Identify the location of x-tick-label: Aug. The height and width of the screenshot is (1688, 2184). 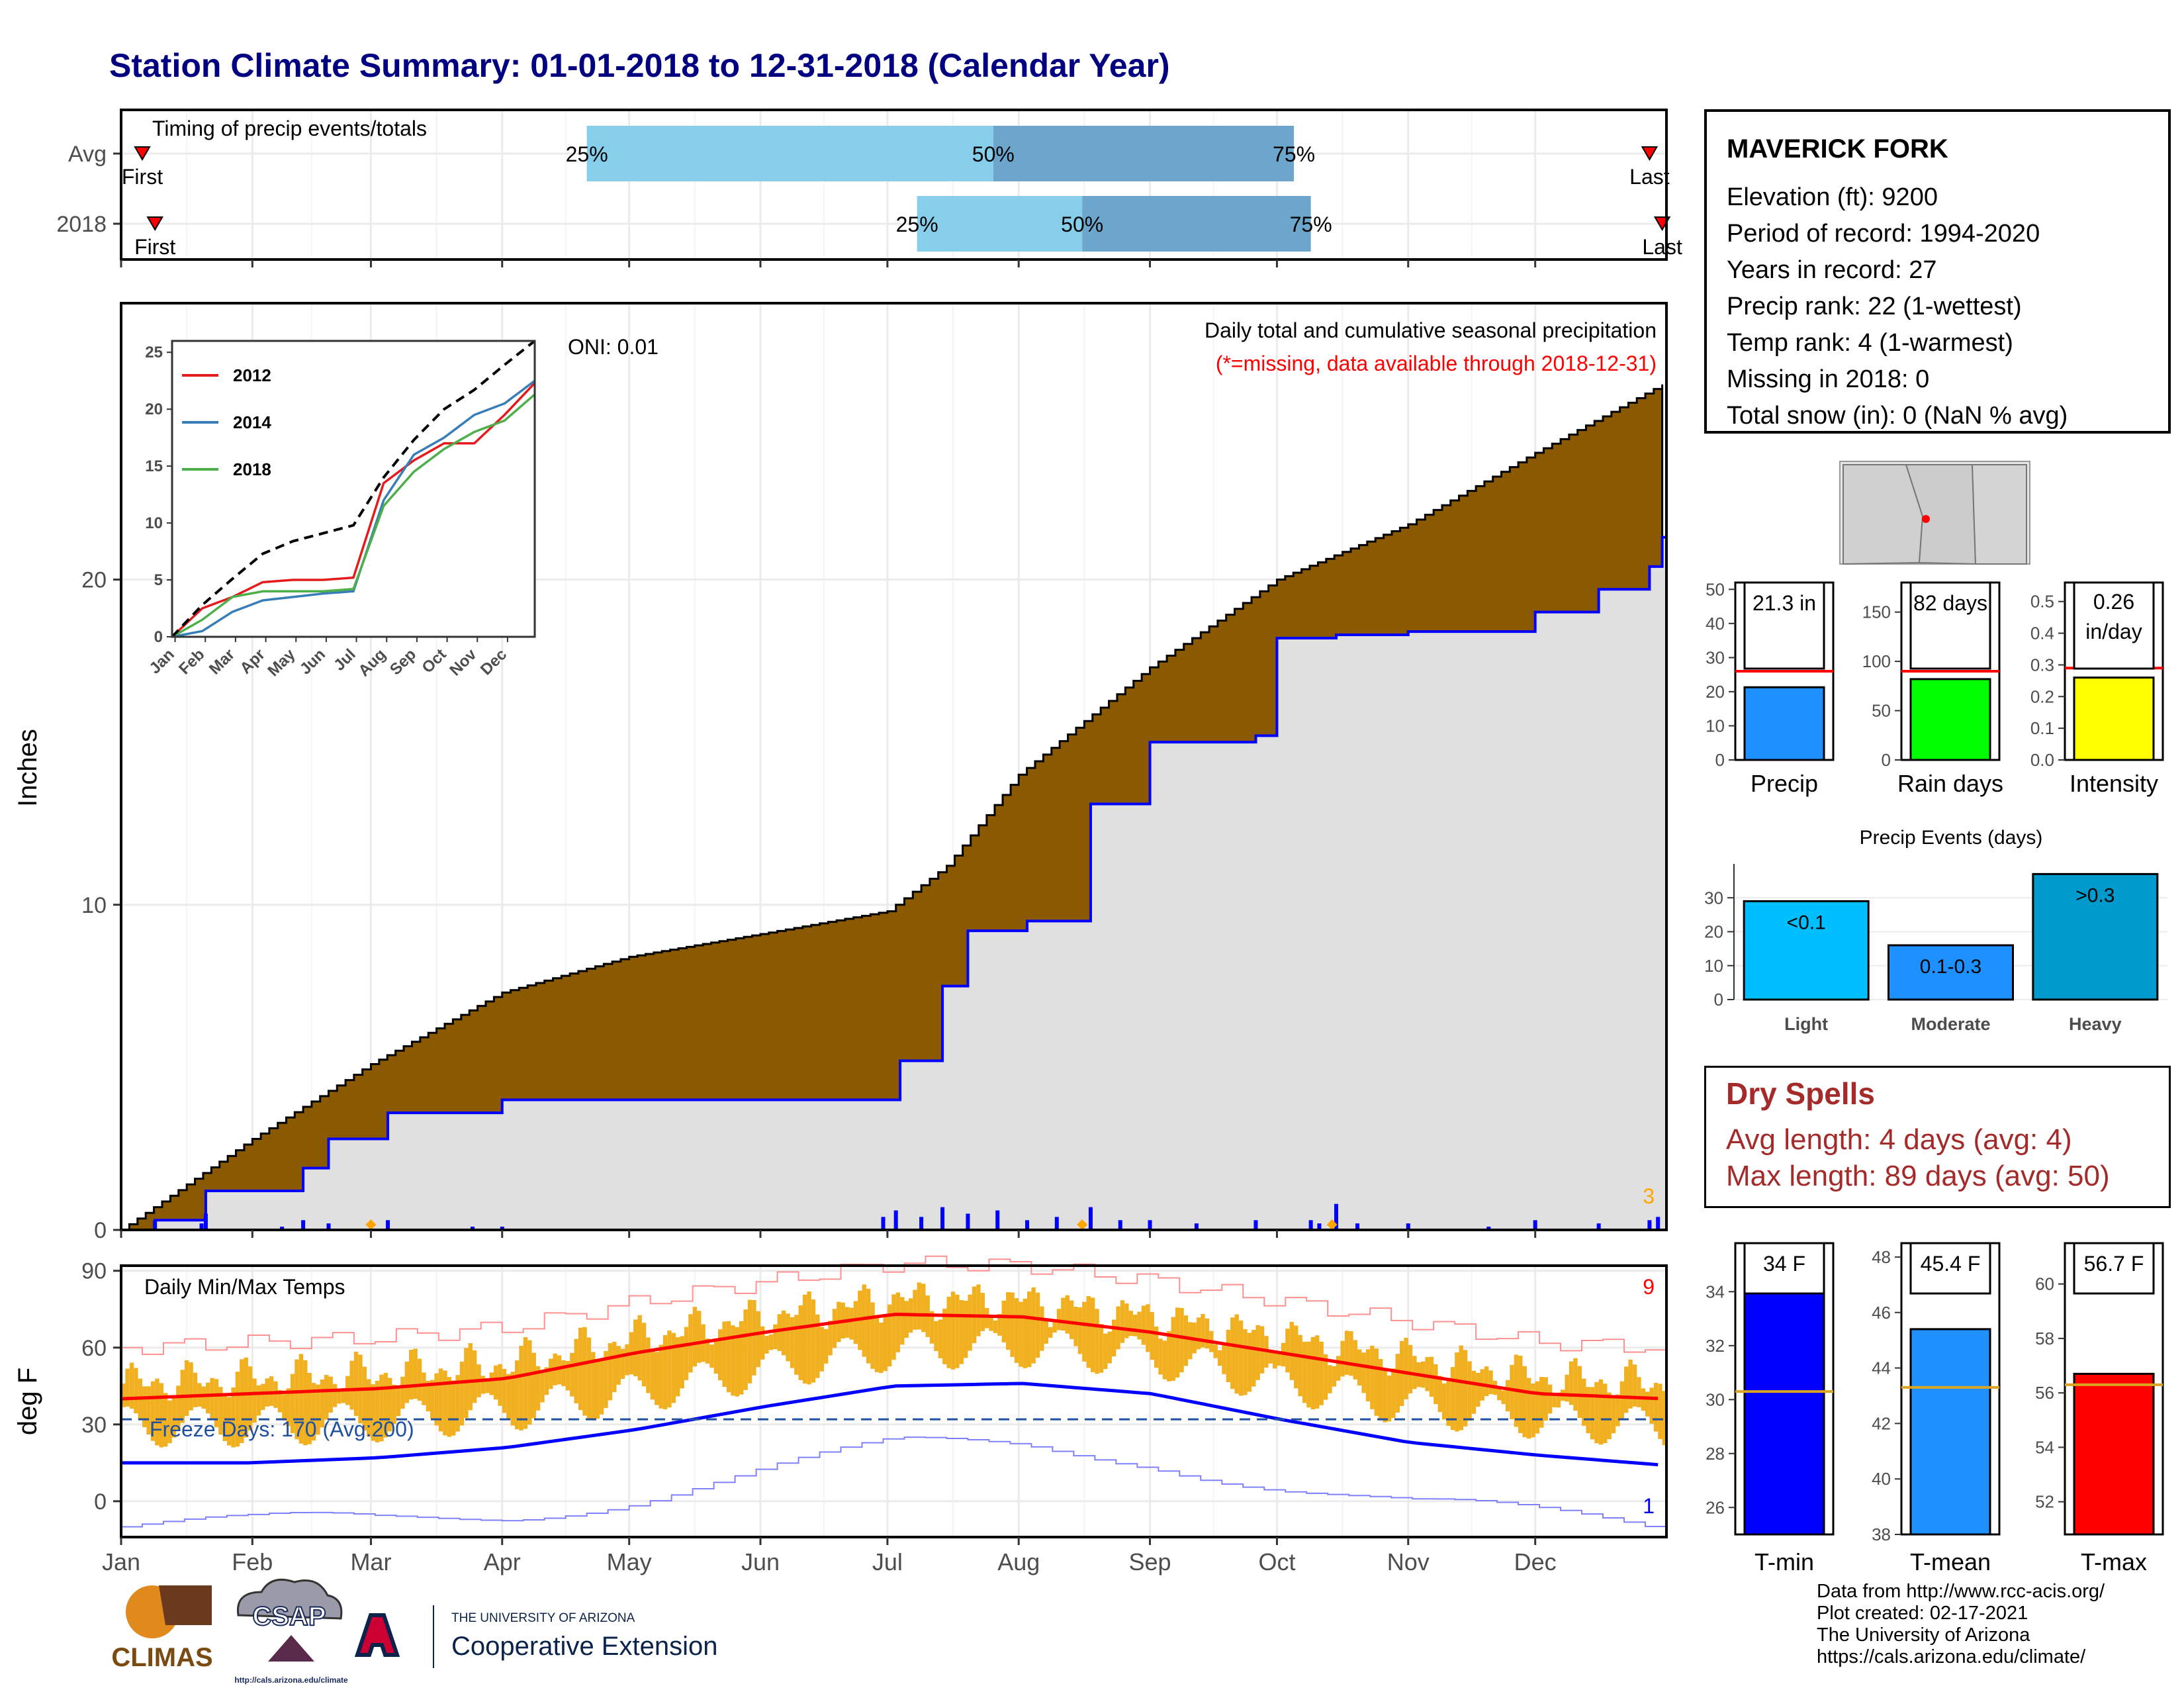
(1018, 1561).